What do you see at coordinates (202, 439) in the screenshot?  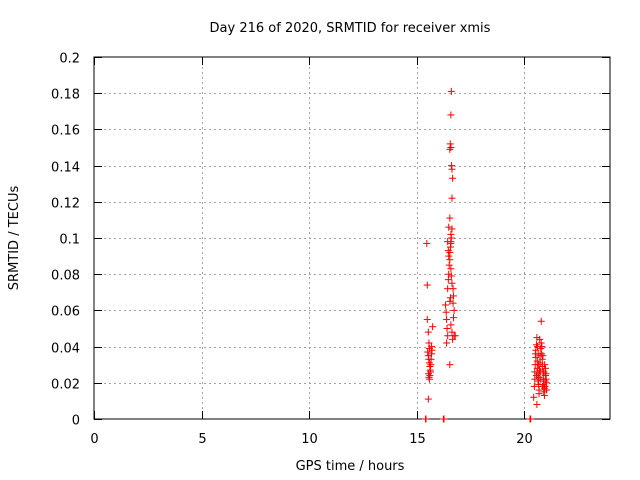 I see `x-tick-label: 5` at bounding box center [202, 439].